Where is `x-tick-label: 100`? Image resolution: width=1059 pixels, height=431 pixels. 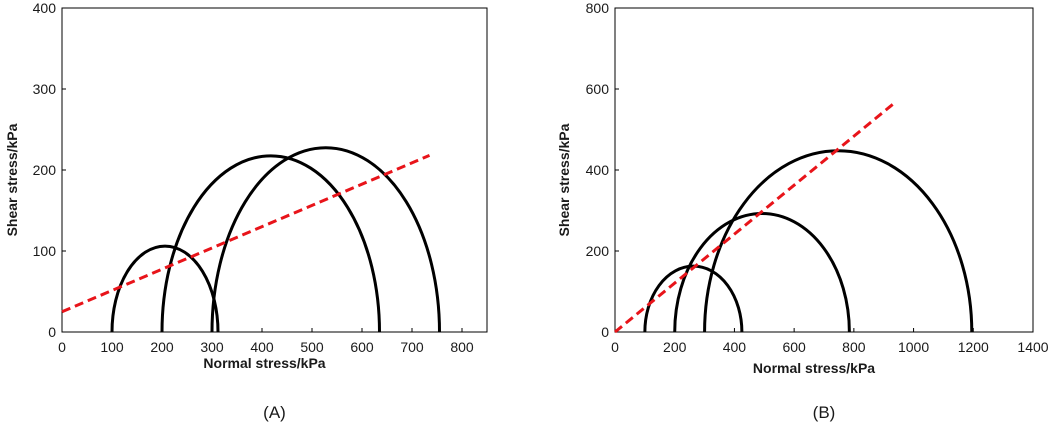 x-tick-label: 100 is located at coordinates (112, 347).